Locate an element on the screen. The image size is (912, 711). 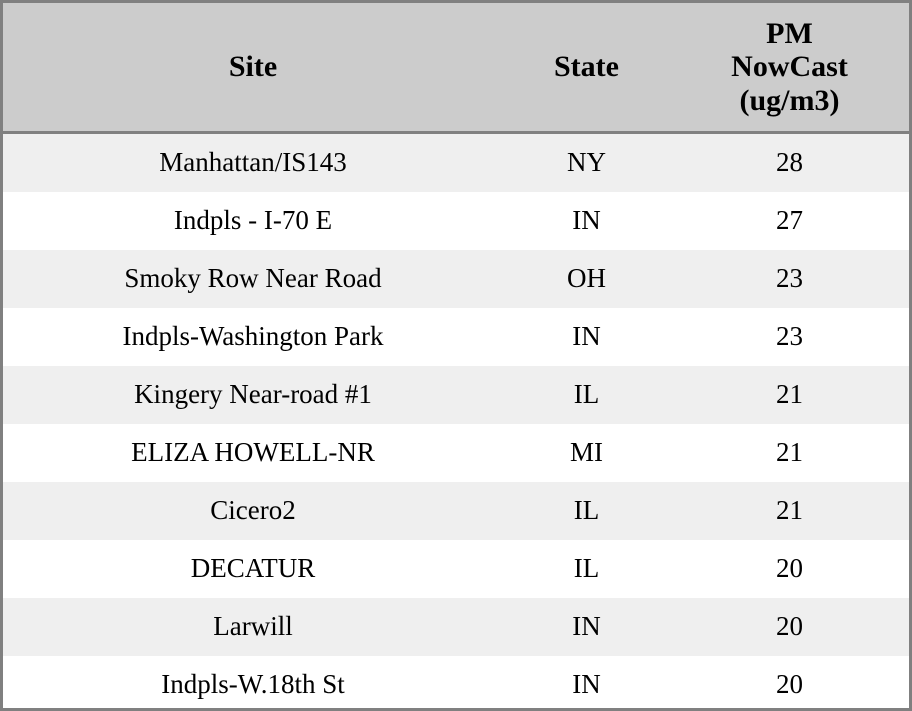
cell-state: OH is located at coordinates (586, 279).